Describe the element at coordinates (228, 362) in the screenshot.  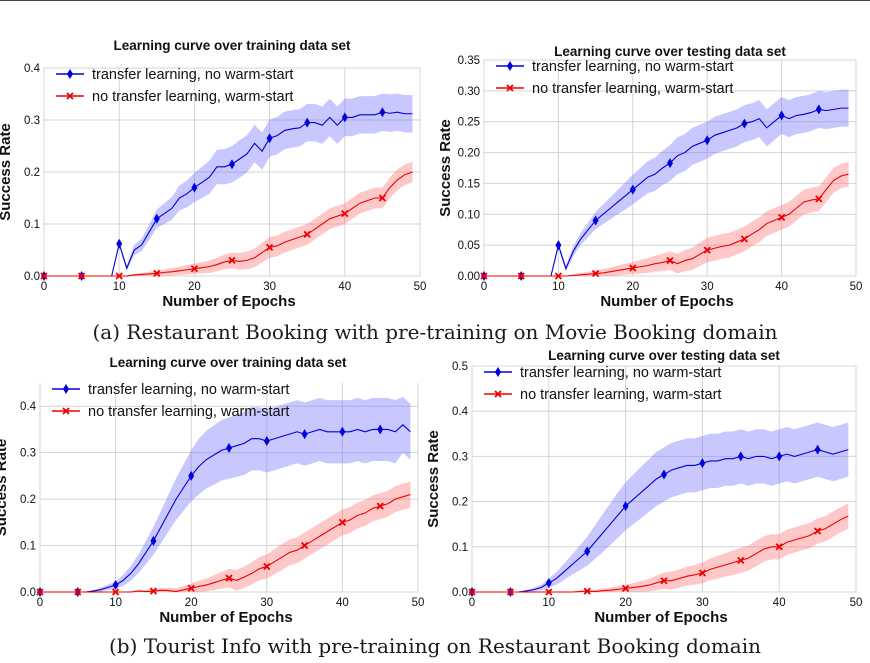
I see `chart-title: Learning curve over training data set` at that location.